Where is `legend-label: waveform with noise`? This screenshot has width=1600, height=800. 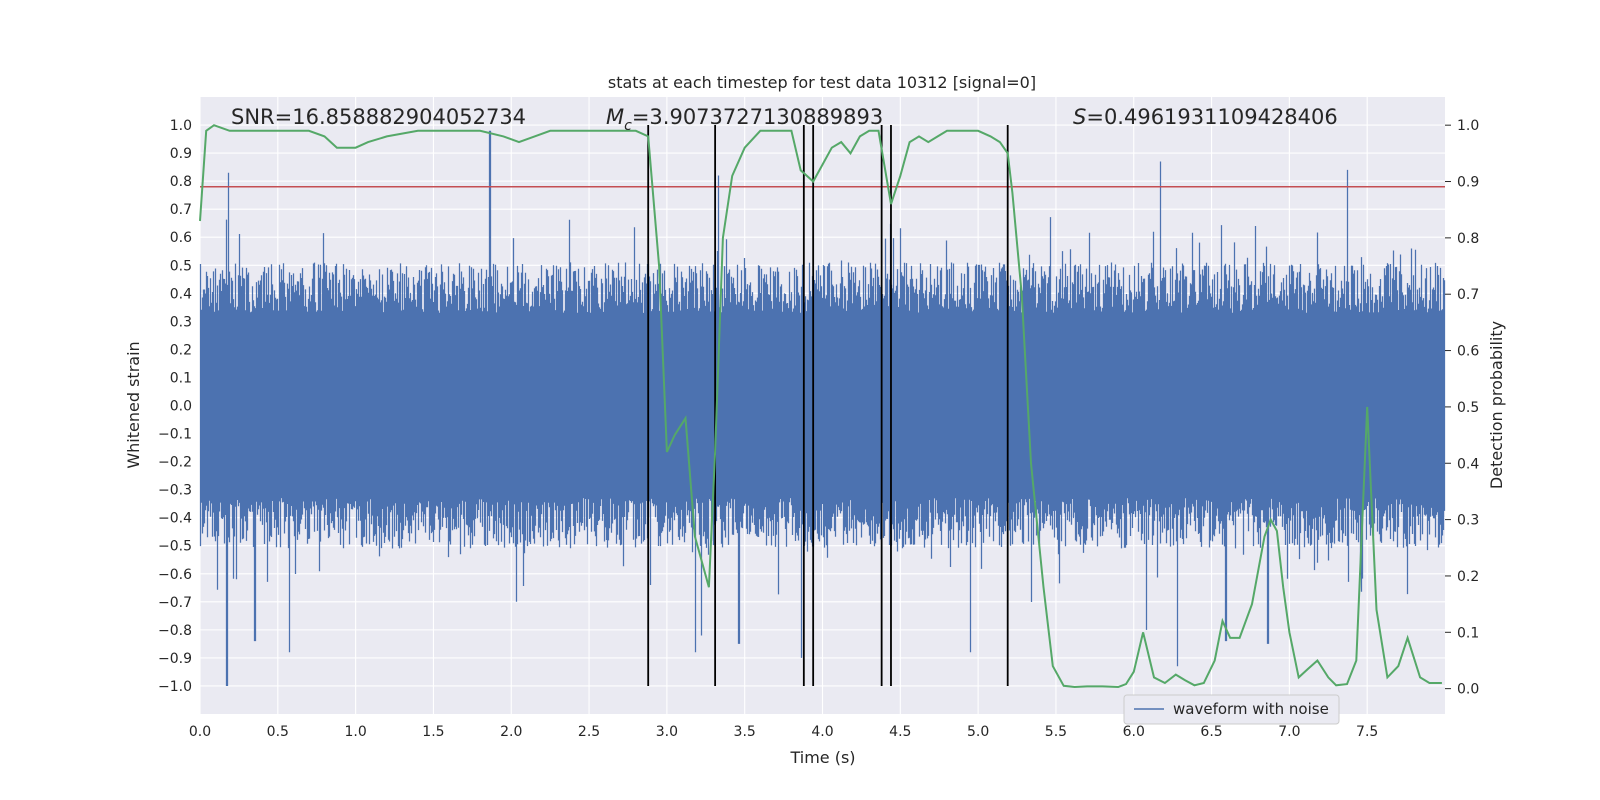 legend-label: waveform with noise is located at coordinates (1251, 709).